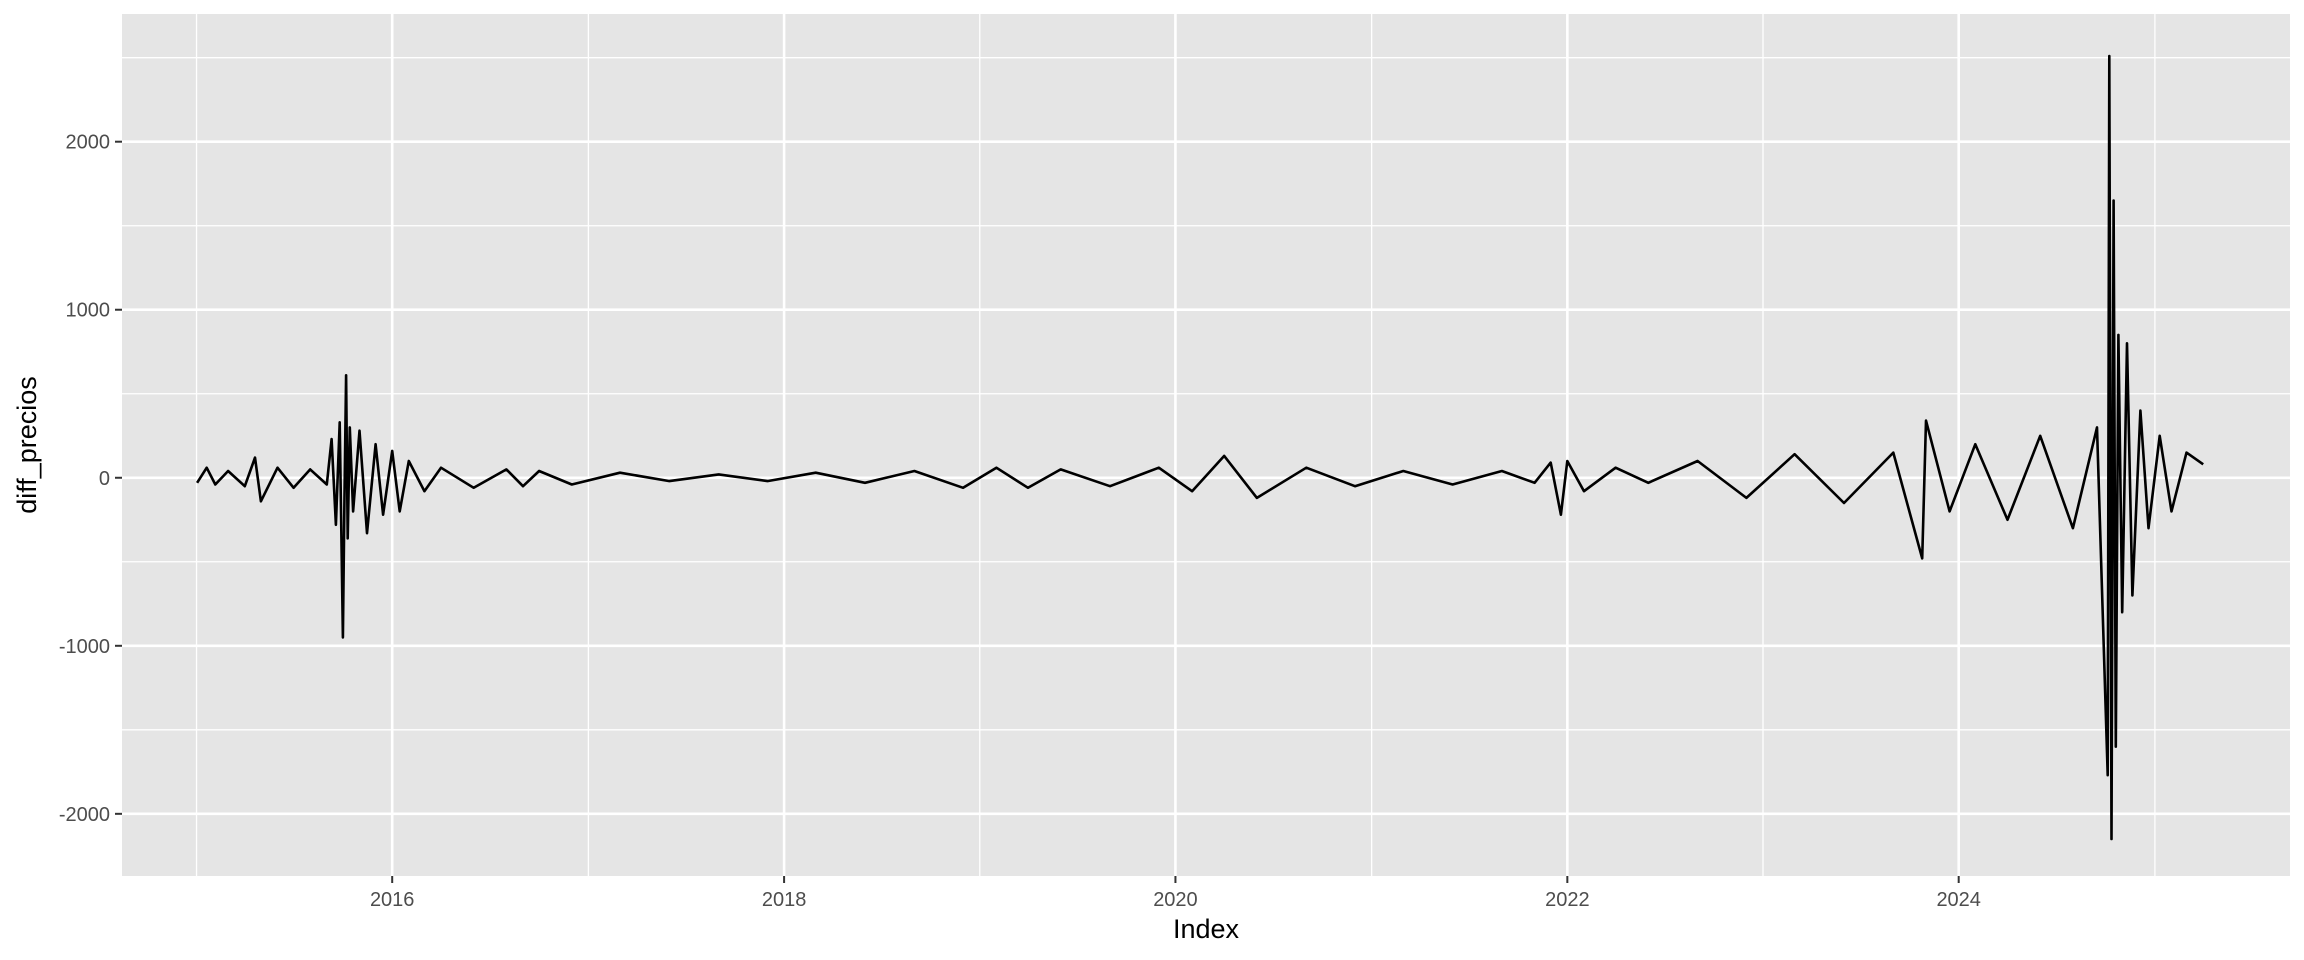 The image size is (2304, 960). Describe the element at coordinates (1567, 900) in the screenshot. I see `x-tick-label: 2022` at that location.